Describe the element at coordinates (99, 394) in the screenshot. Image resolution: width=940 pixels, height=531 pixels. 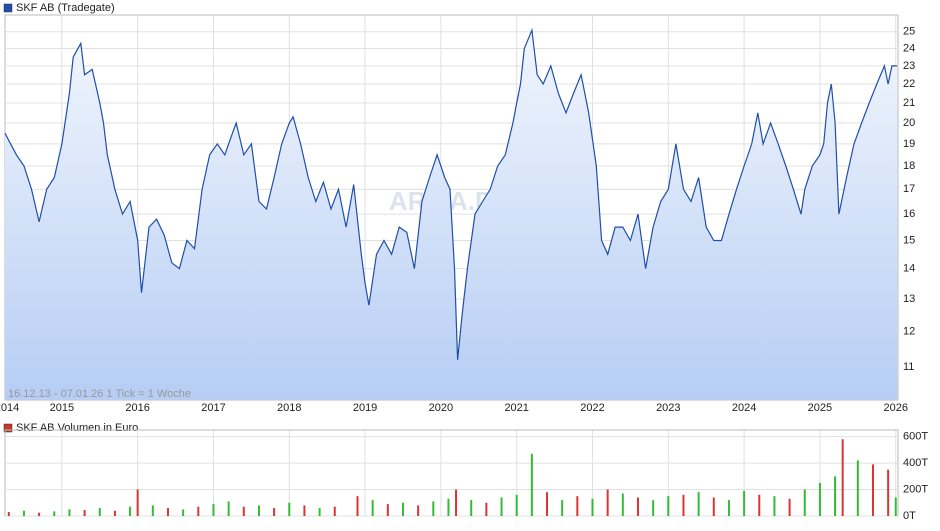
I see `footnote: 16.12.13 - 07.01.26 1 Tick = 1 Woche` at that location.